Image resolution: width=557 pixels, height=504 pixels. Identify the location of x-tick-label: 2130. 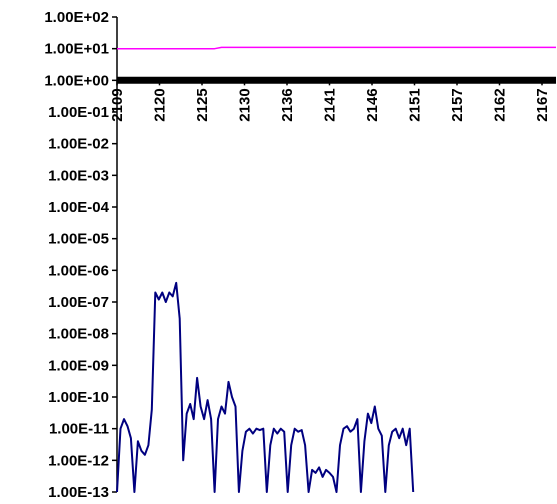
(245, 104).